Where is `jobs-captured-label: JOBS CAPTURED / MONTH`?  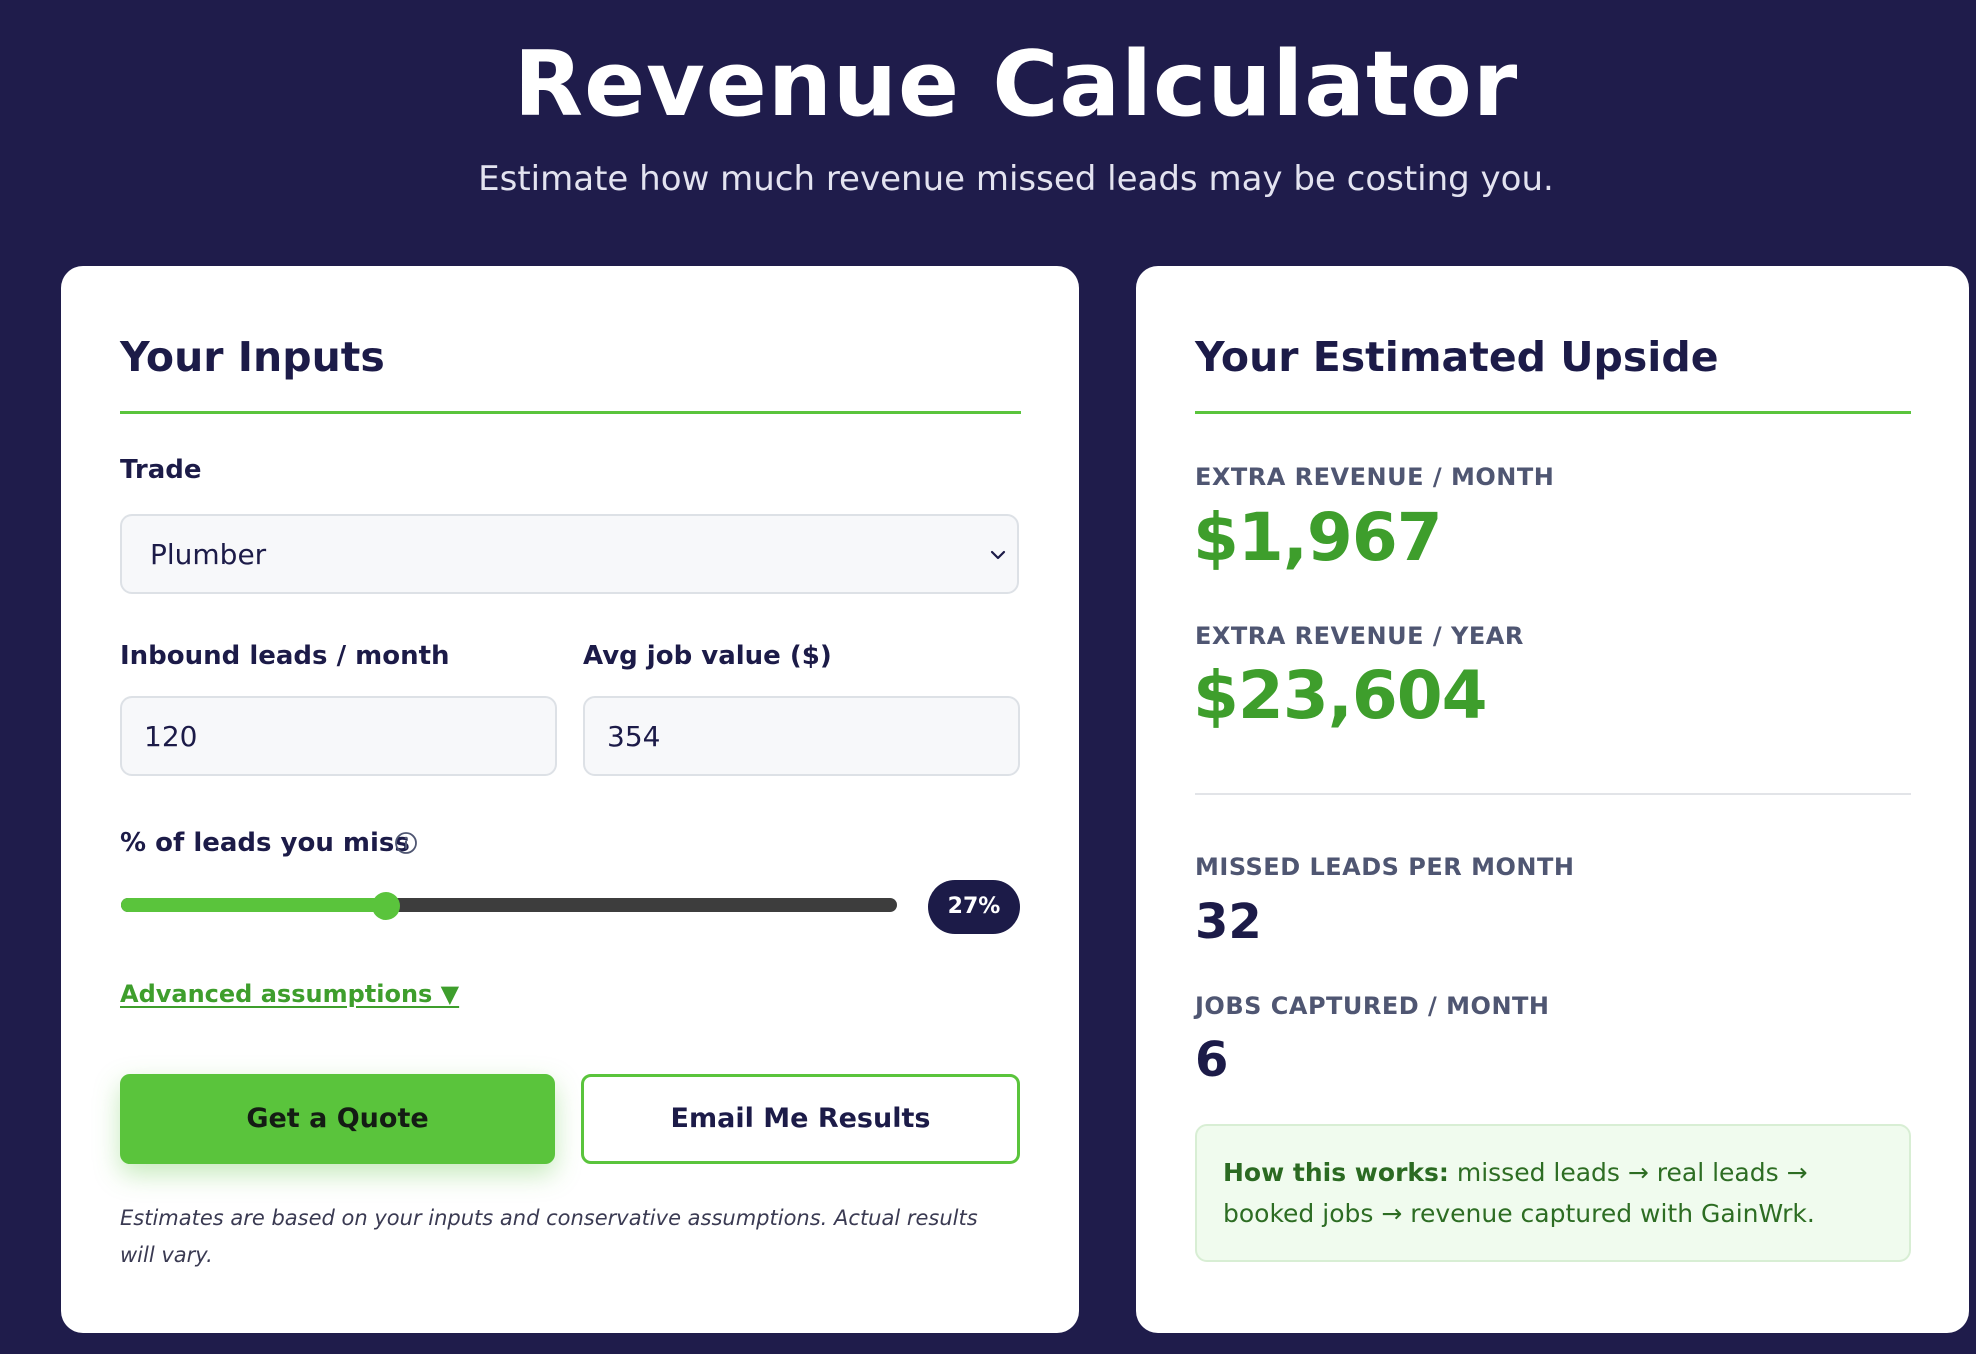
jobs-captured-label: JOBS CAPTURED / MONTH is located at coordinates (1372, 1006).